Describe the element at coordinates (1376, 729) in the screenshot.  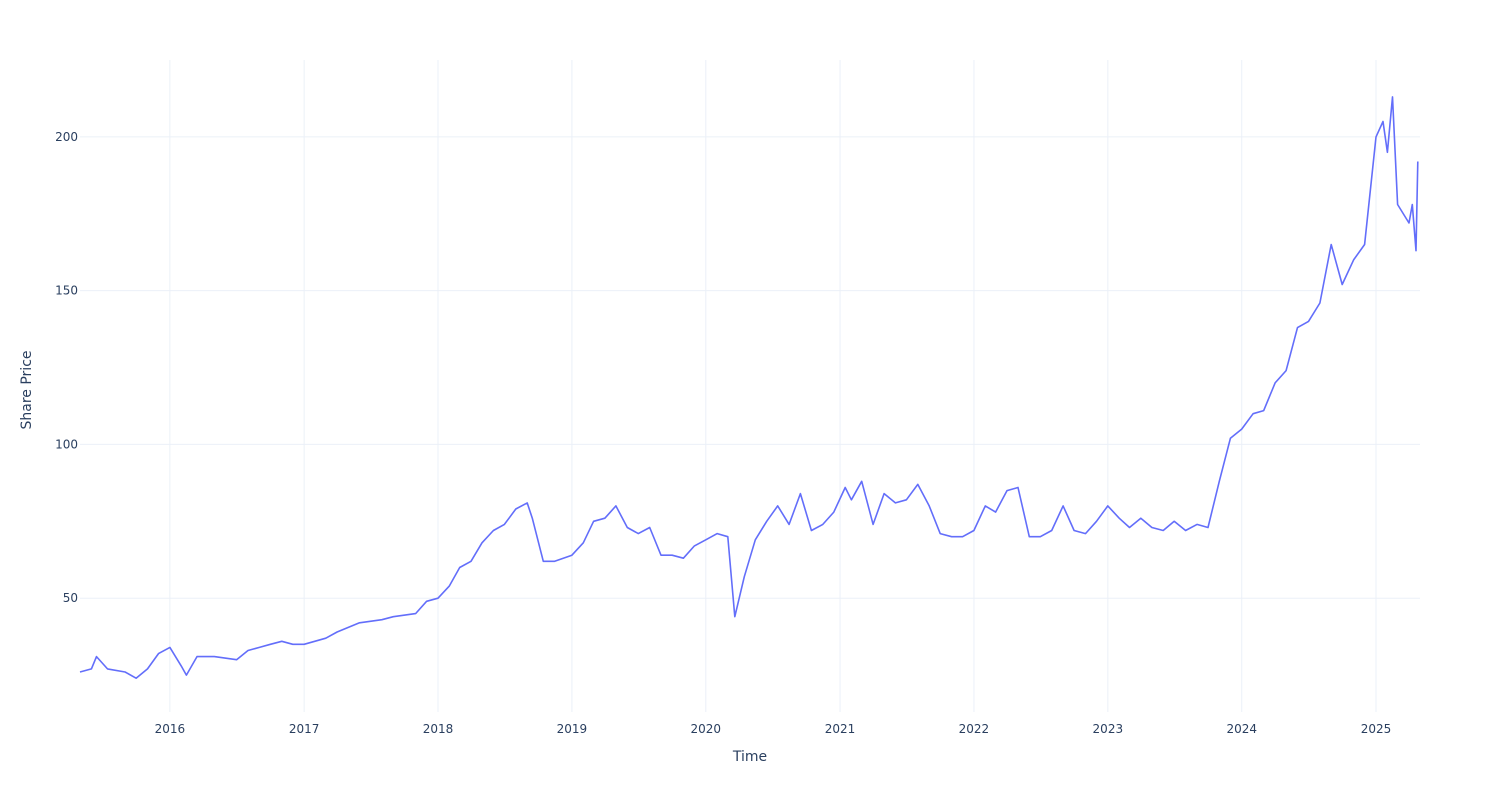
I see `x-tick-label: 2025` at that location.